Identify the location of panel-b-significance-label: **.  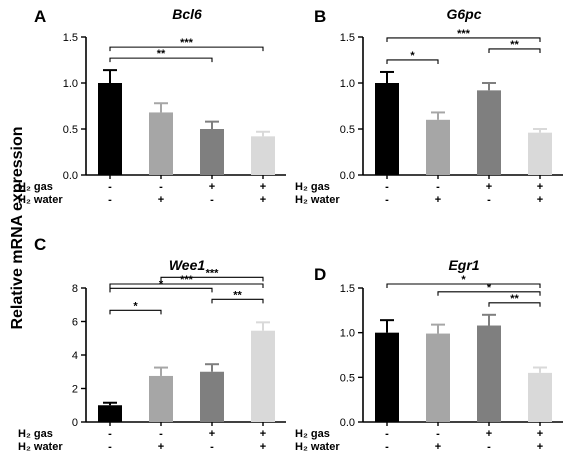
(514, 45).